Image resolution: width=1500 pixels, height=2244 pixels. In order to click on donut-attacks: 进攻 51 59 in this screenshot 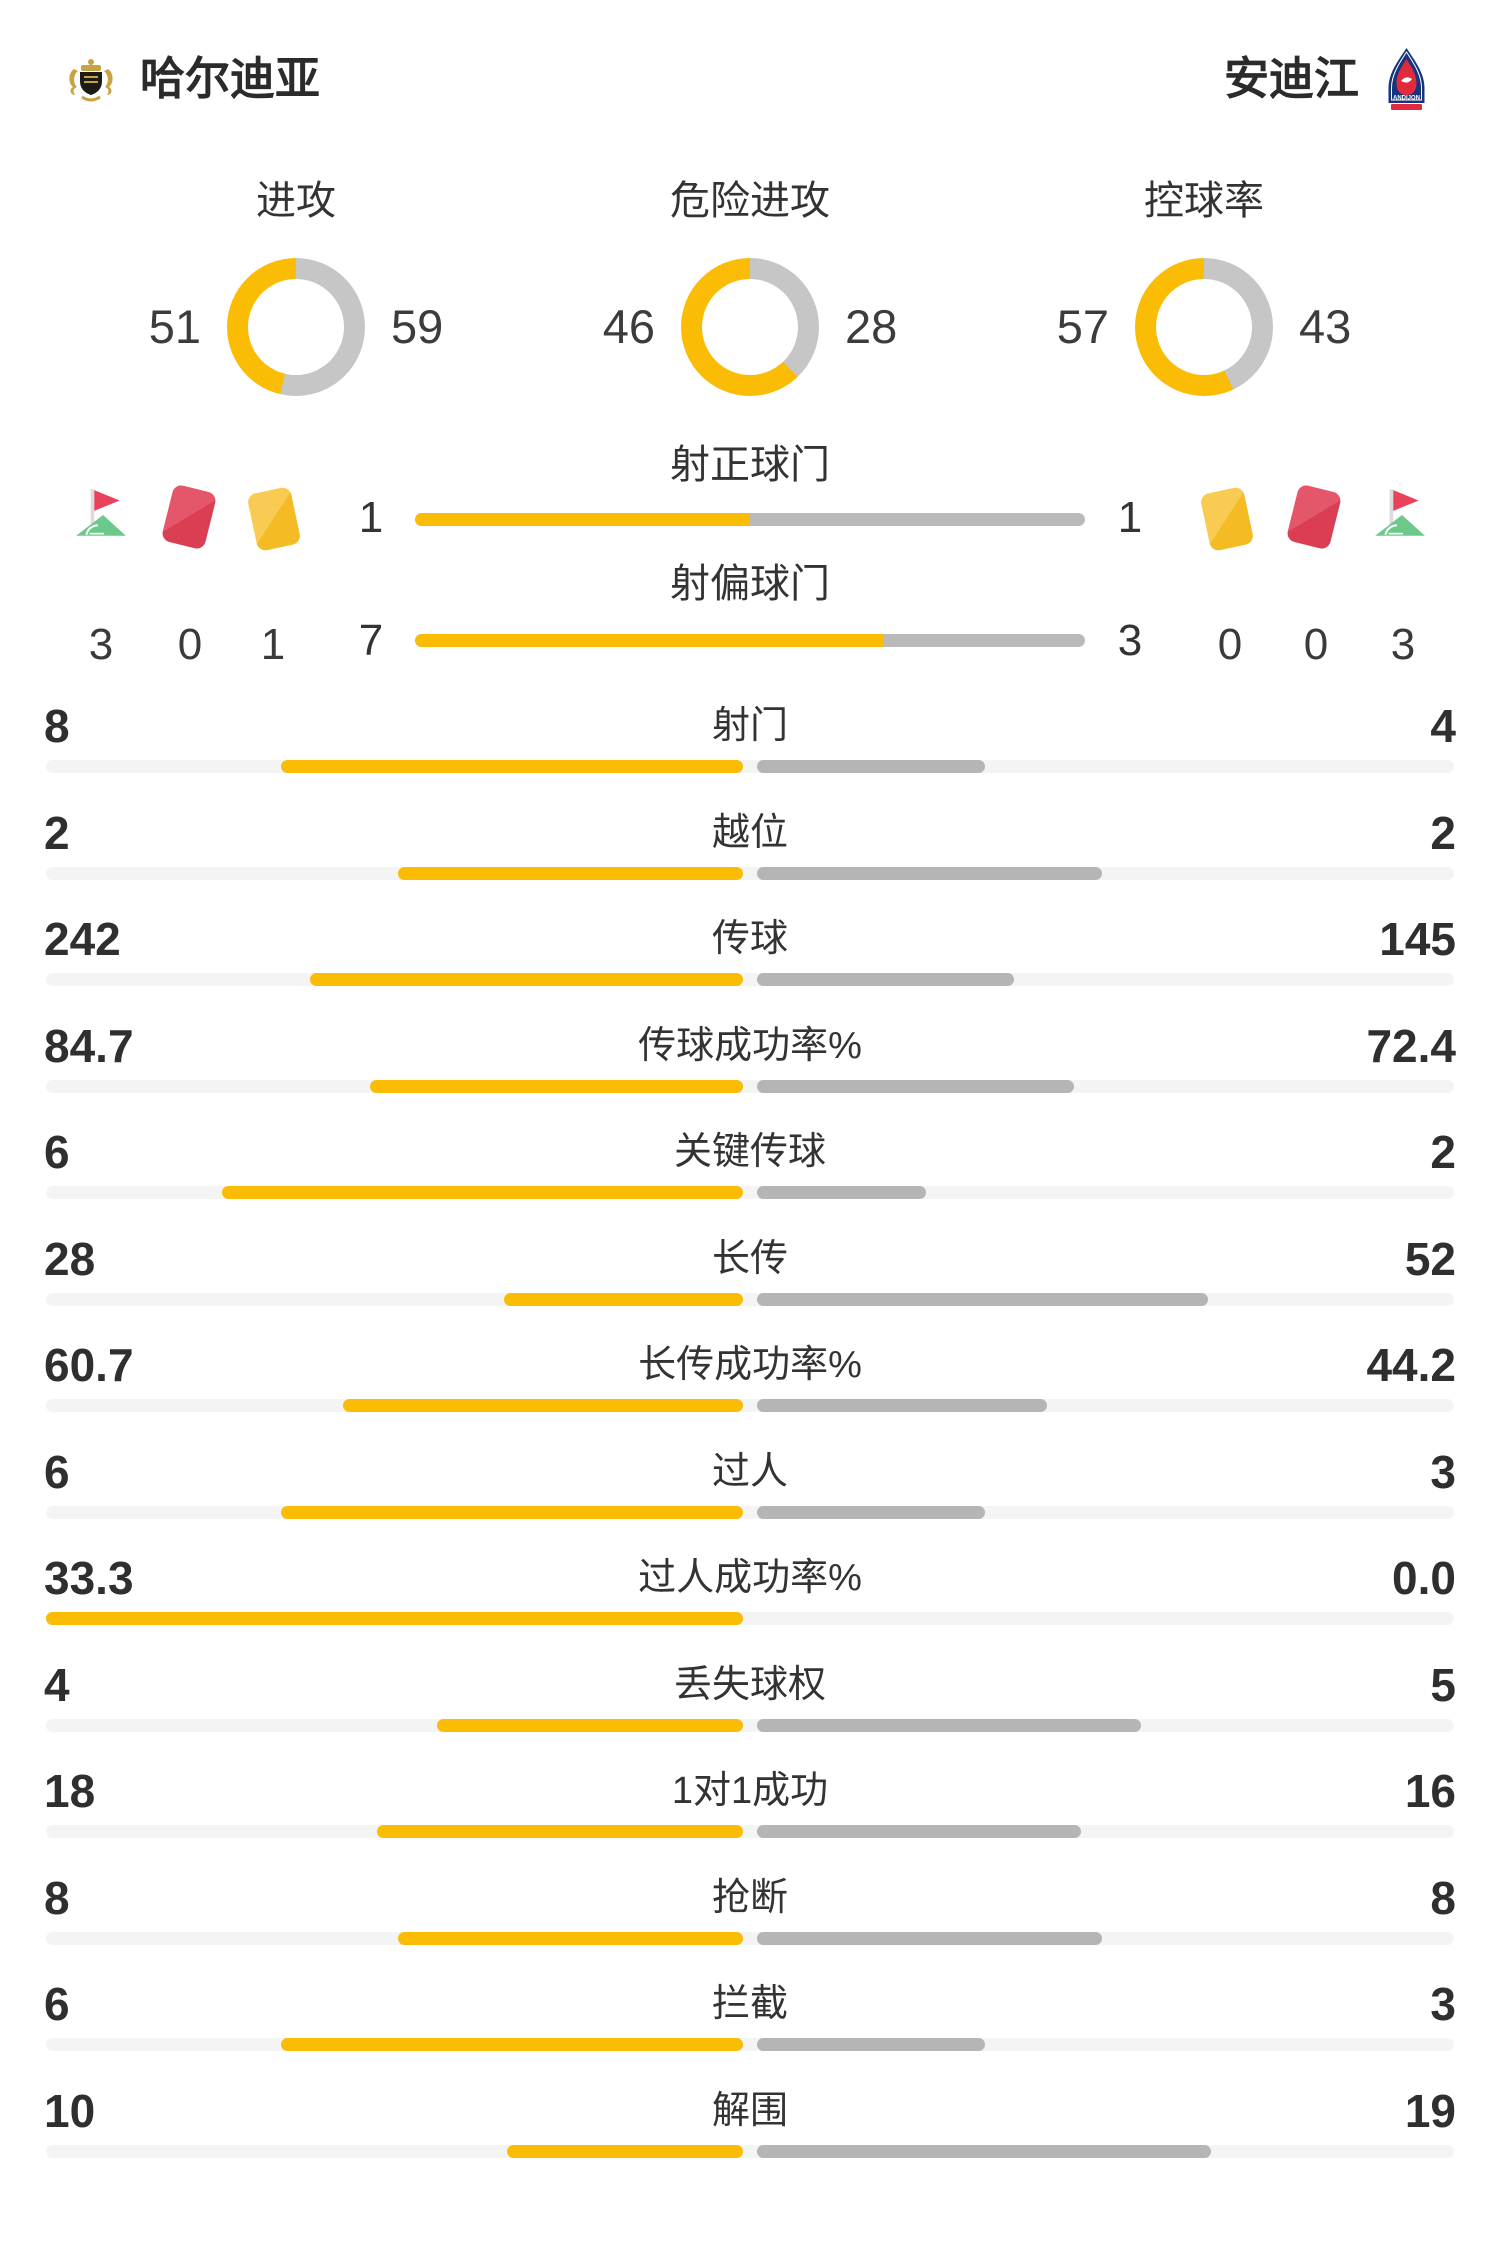, I will do `click(296, 286)`.